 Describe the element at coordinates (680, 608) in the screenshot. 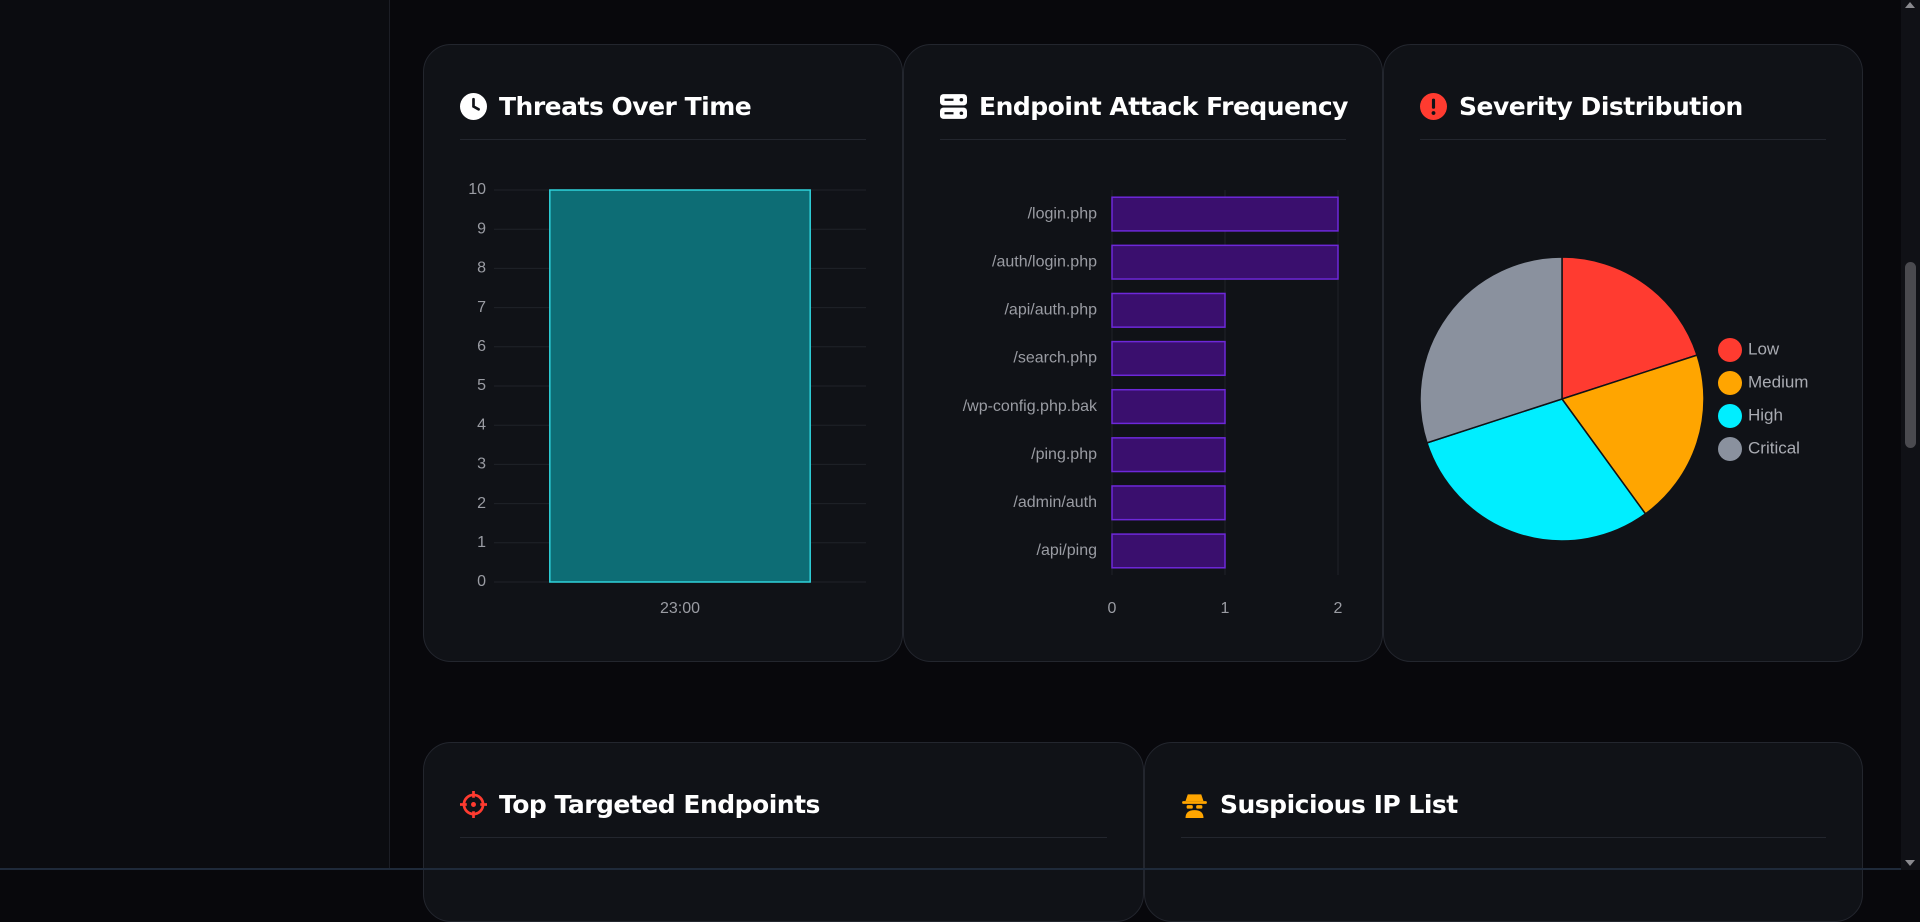

I see `x-tick-label: 23:00` at that location.